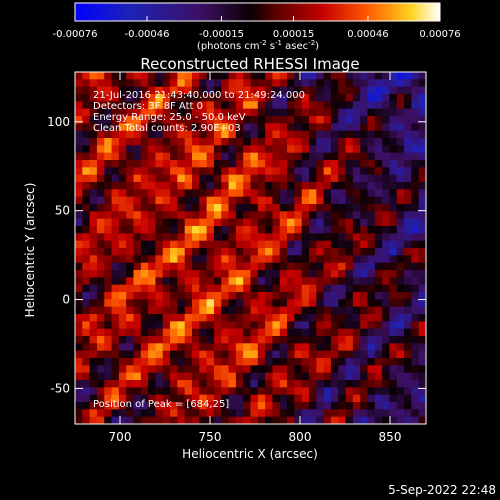 This screenshot has width=500, height=500. Describe the element at coordinates (300, 437) in the screenshot. I see `x-tick-label: 800` at that location.